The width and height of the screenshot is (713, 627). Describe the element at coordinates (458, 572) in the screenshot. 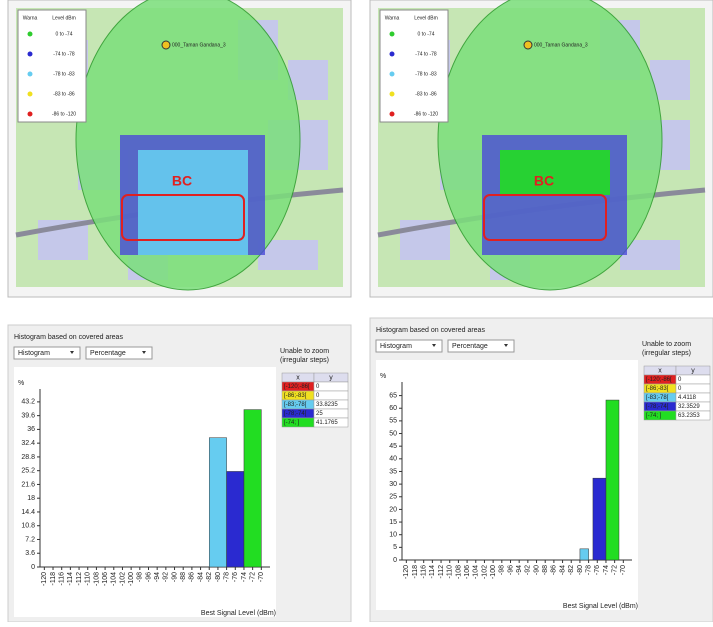

I see `x-tick-label: -108` at that location.